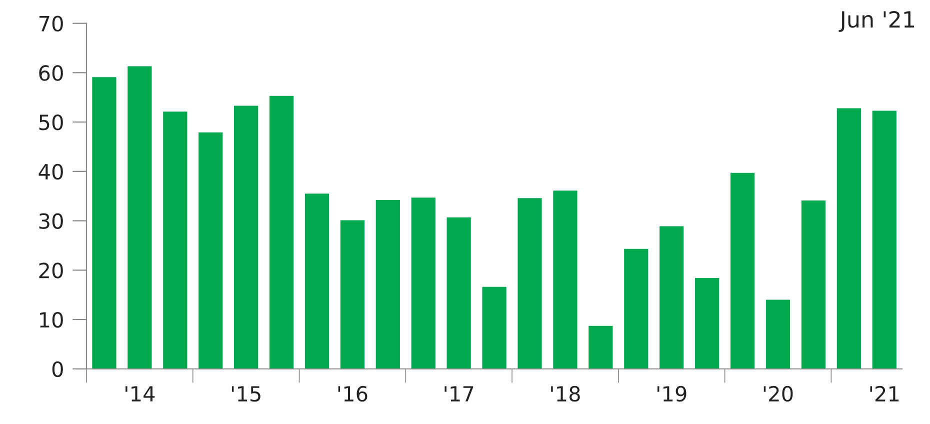 The width and height of the screenshot is (930, 424). I want to click on y-tick-label: 10, so click(51, 320).